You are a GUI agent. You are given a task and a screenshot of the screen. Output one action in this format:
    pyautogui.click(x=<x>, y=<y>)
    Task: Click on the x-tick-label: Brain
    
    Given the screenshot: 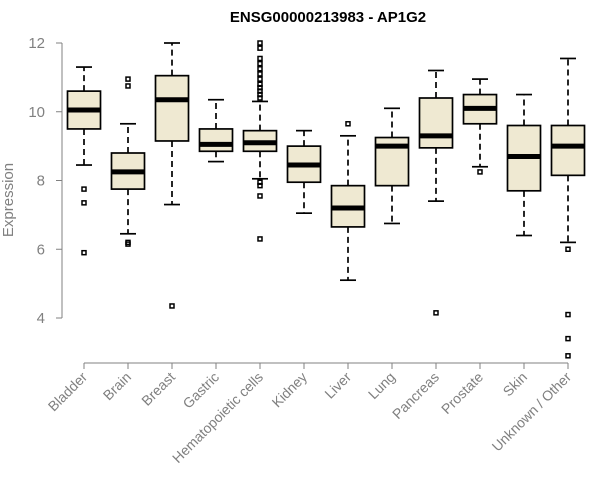 What is the action you would take?
    pyautogui.click(x=117, y=386)
    